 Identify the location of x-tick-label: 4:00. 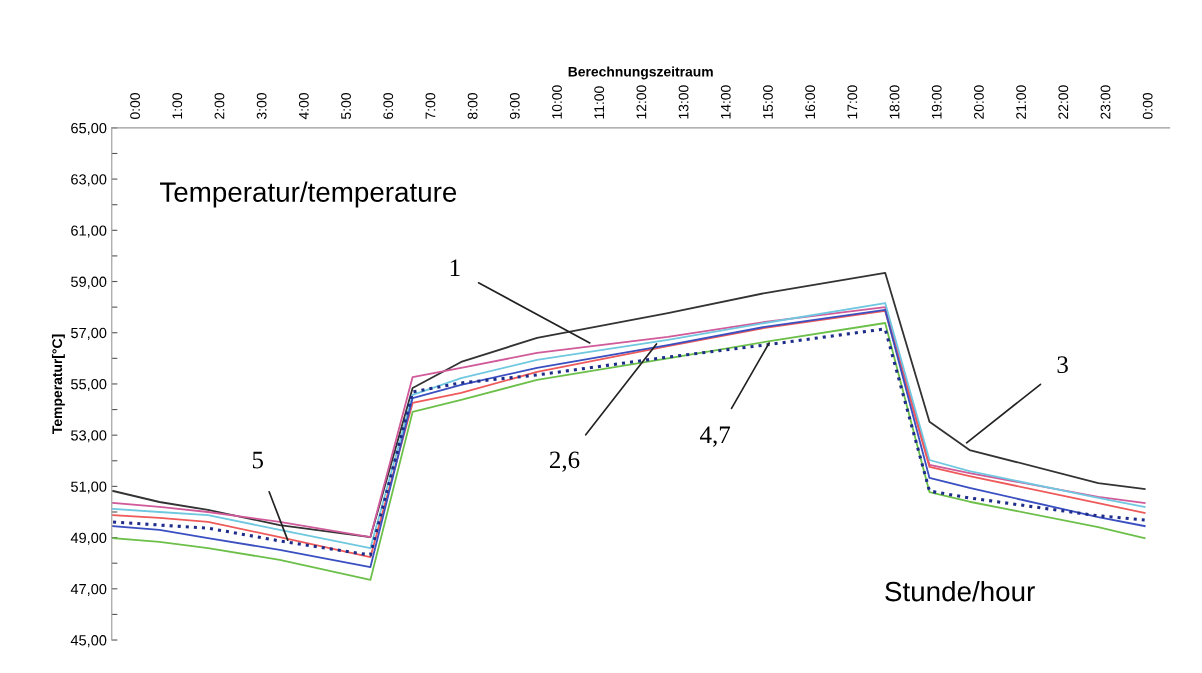
(303, 106).